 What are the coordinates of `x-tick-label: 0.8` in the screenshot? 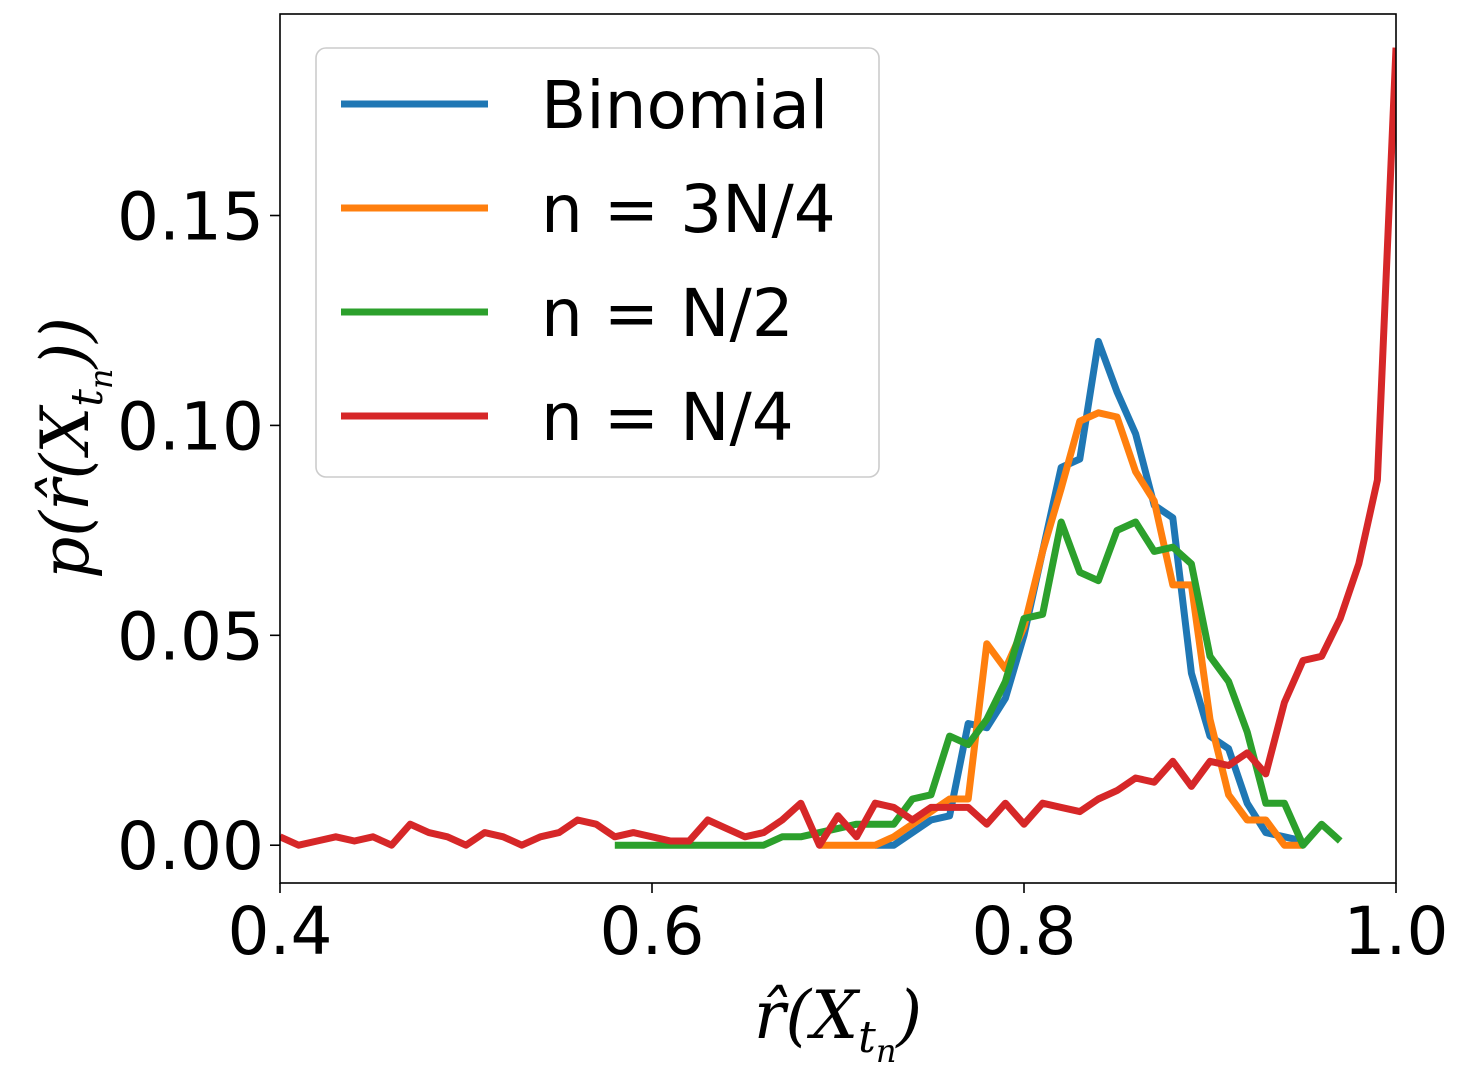 It's located at (1024, 931).